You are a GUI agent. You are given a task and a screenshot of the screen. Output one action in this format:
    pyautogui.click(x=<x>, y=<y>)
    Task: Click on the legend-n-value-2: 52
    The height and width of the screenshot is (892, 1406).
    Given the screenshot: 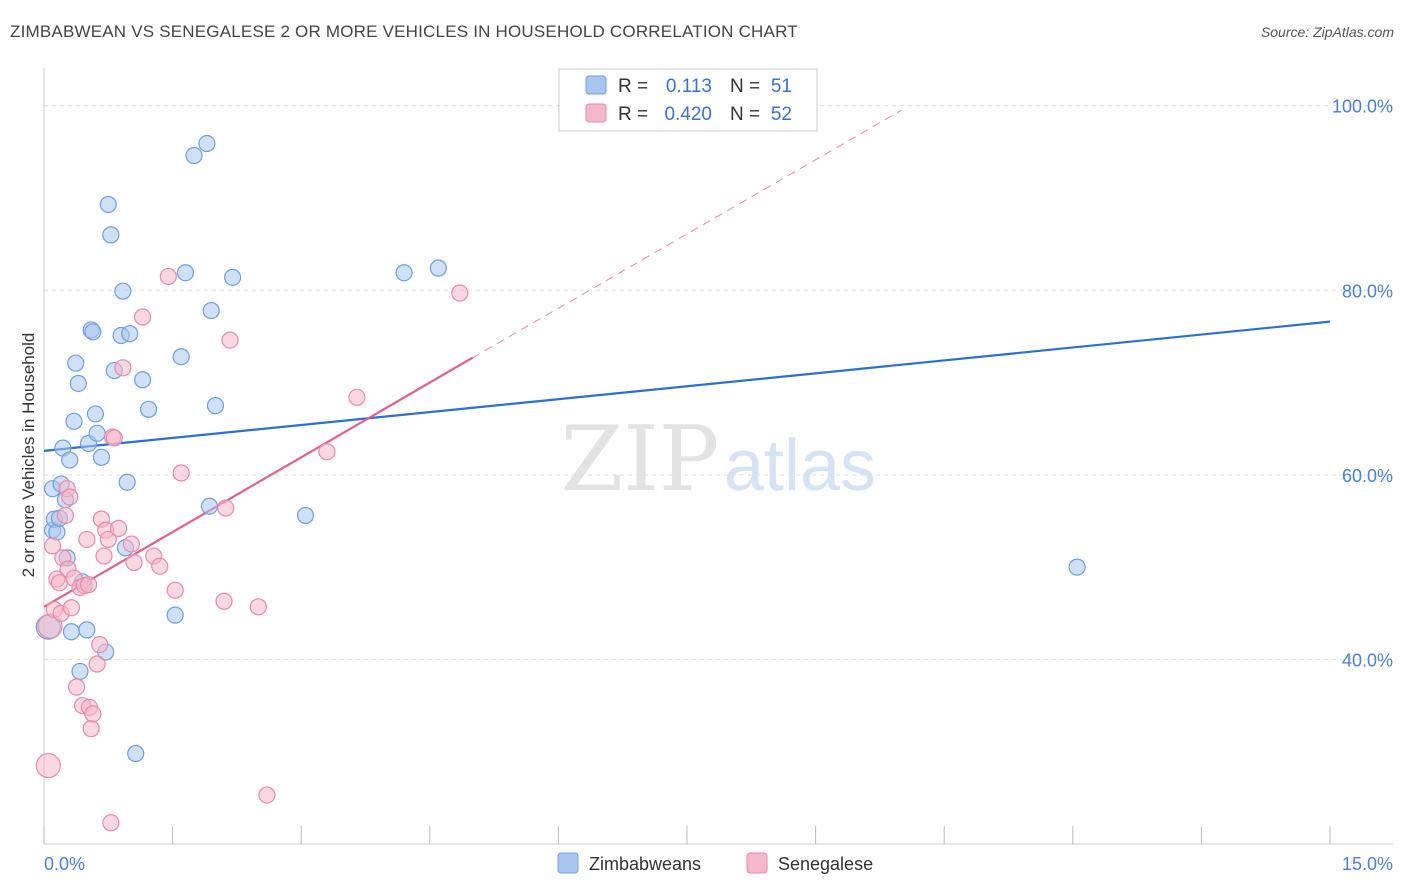 What is the action you would take?
    pyautogui.click(x=781, y=114)
    